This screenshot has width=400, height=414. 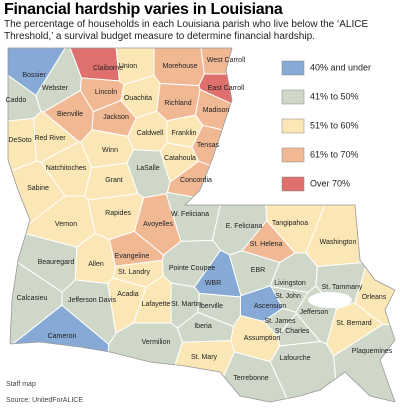 What do you see at coordinates (177, 103) in the screenshot?
I see `parish-label: Richland` at bounding box center [177, 103].